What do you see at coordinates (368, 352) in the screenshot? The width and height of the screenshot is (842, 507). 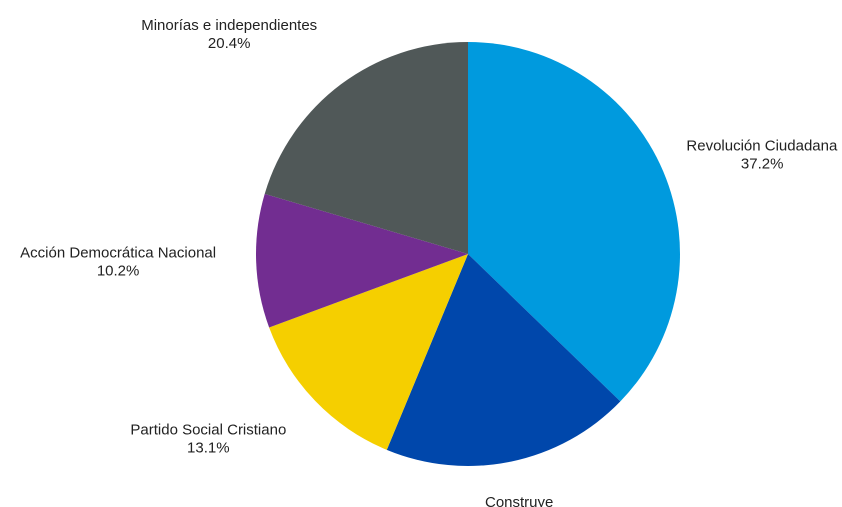 I see `pie-slice-partido-social-cristiano` at bounding box center [368, 352].